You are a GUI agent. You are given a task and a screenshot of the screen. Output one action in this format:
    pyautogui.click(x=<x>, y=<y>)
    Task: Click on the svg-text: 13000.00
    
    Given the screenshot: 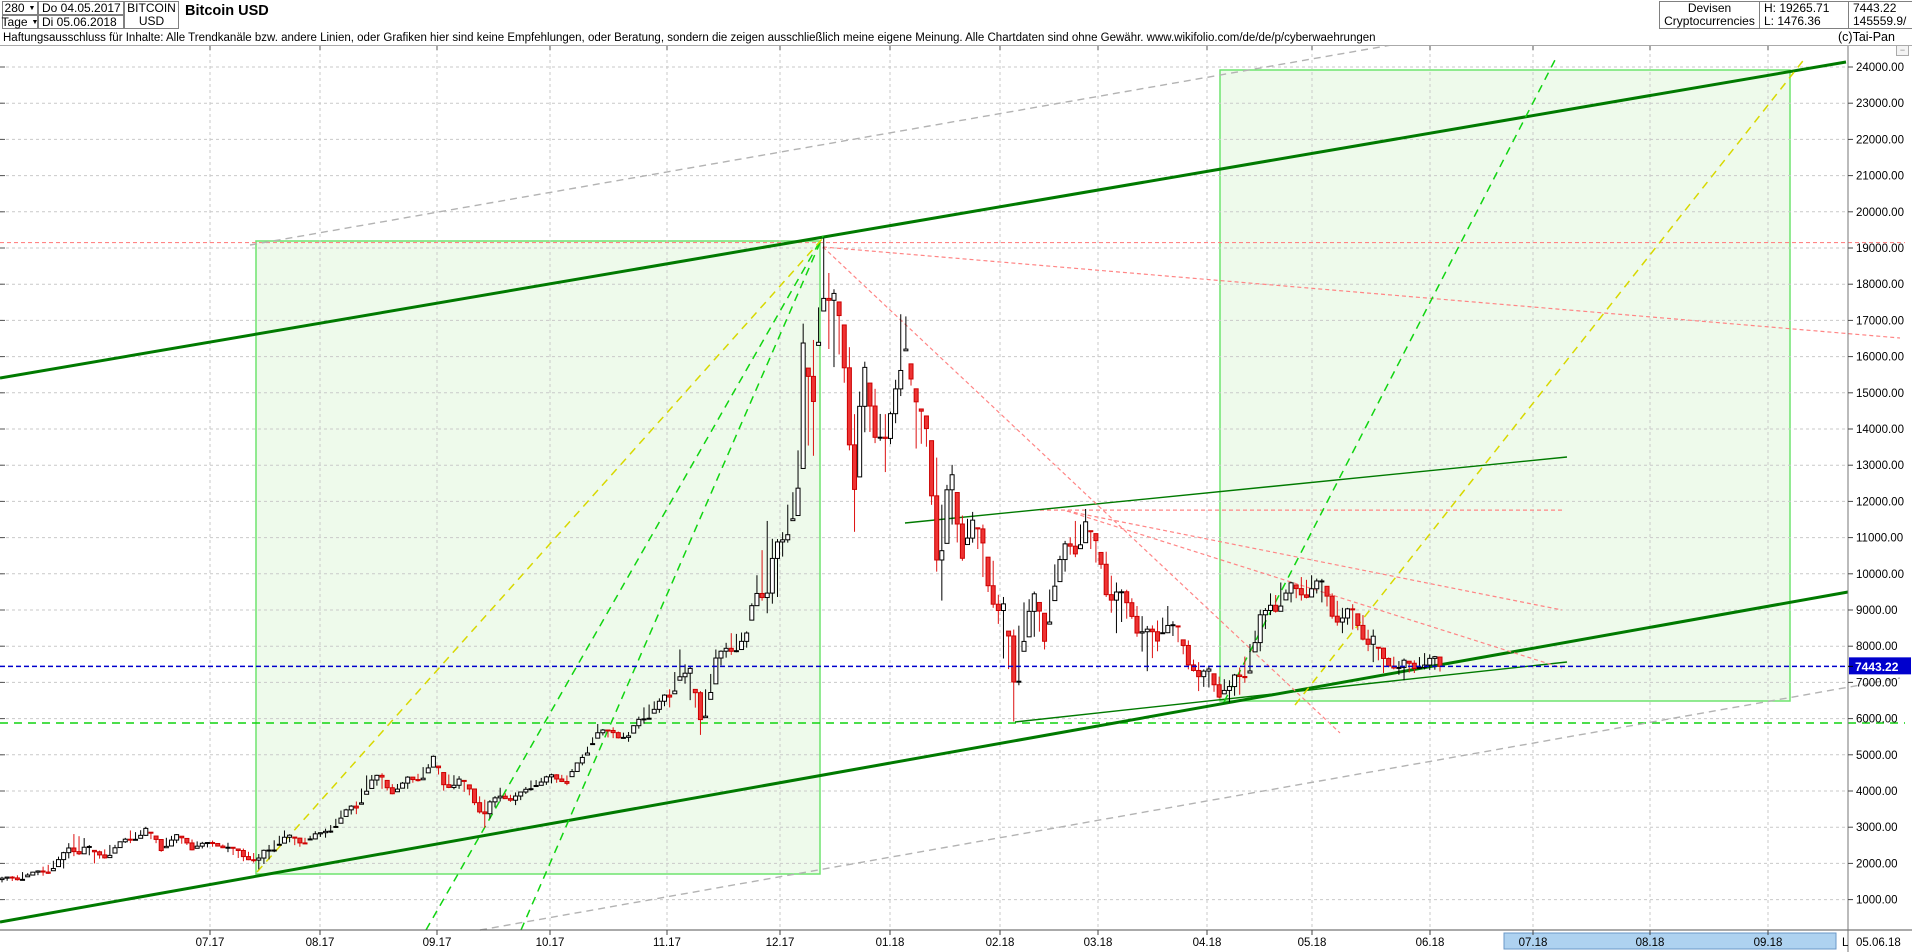 What is the action you would take?
    pyautogui.click(x=1880, y=466)
    